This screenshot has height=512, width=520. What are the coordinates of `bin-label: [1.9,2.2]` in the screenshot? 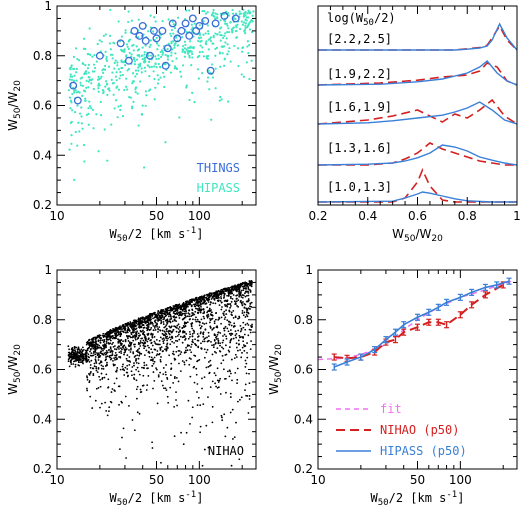 It's located at (359, 74).